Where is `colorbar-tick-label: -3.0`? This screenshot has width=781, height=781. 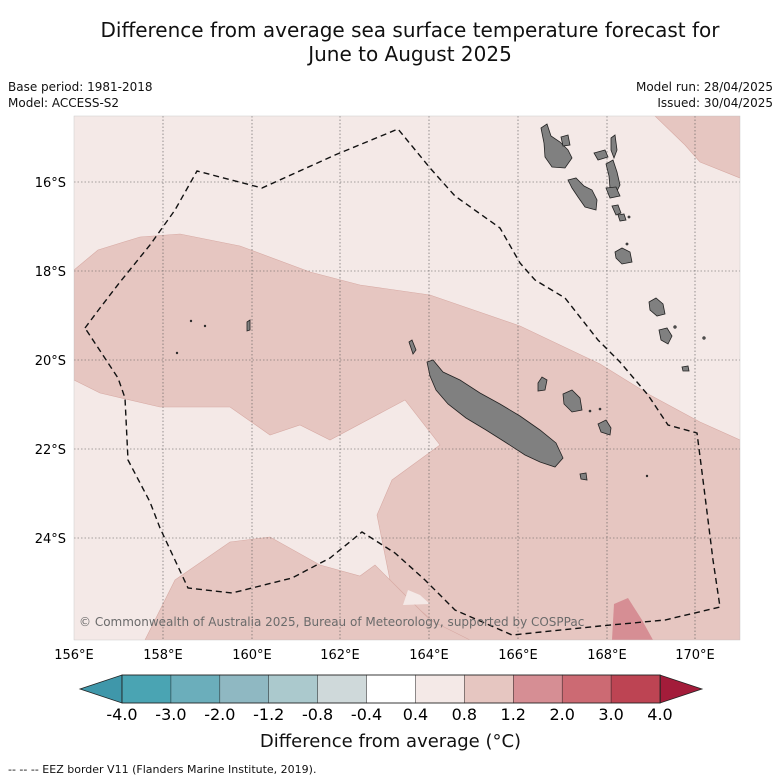
colorbar-tick-label: -3.0 is located at coordinates (170, 714).